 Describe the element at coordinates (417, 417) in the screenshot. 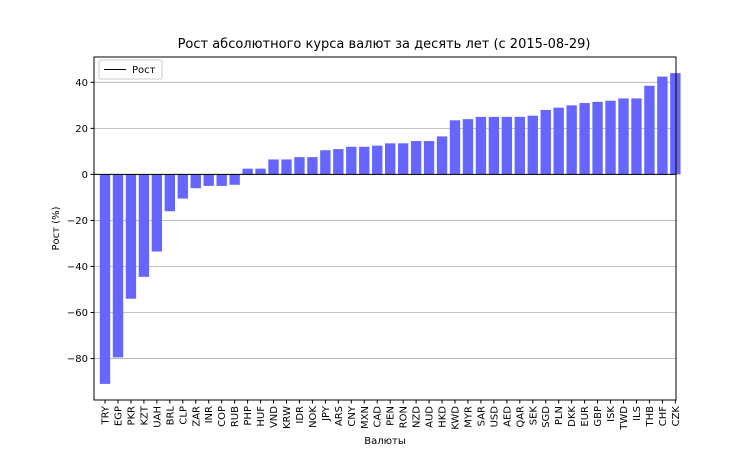

I see `x-tick-label-nzd: NZD` at that location.